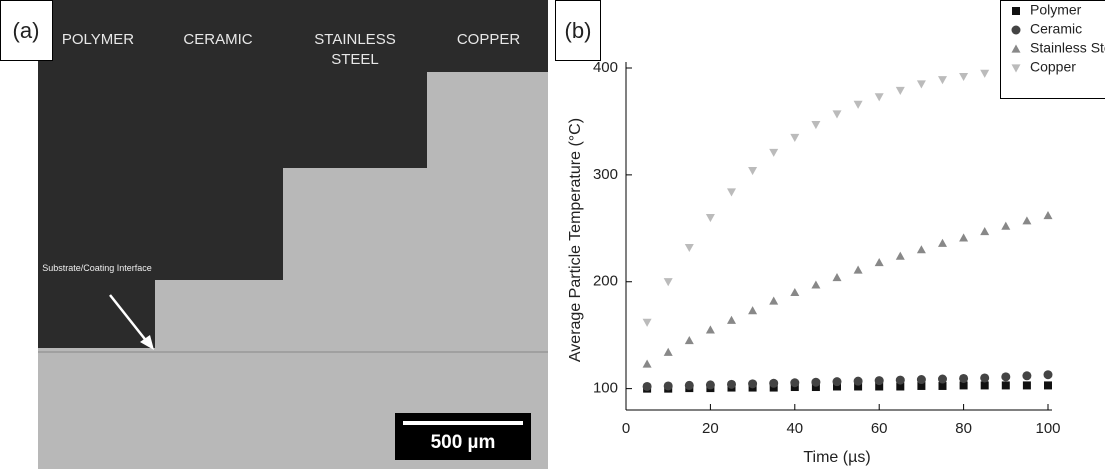 Image resolution: width=1105 pixels, height=469 pixels. I want to click on y-axis-label: Average Particle Temperature (°C), so click(575, 240).